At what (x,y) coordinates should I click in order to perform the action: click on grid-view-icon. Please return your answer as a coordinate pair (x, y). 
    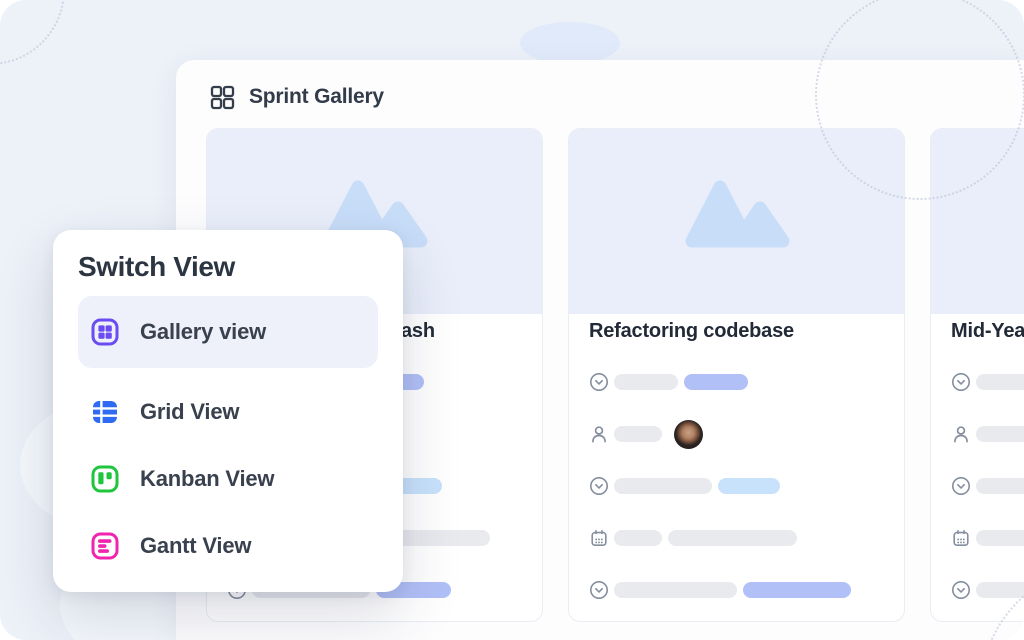
    Looking at the image, I should click on (105, 412).